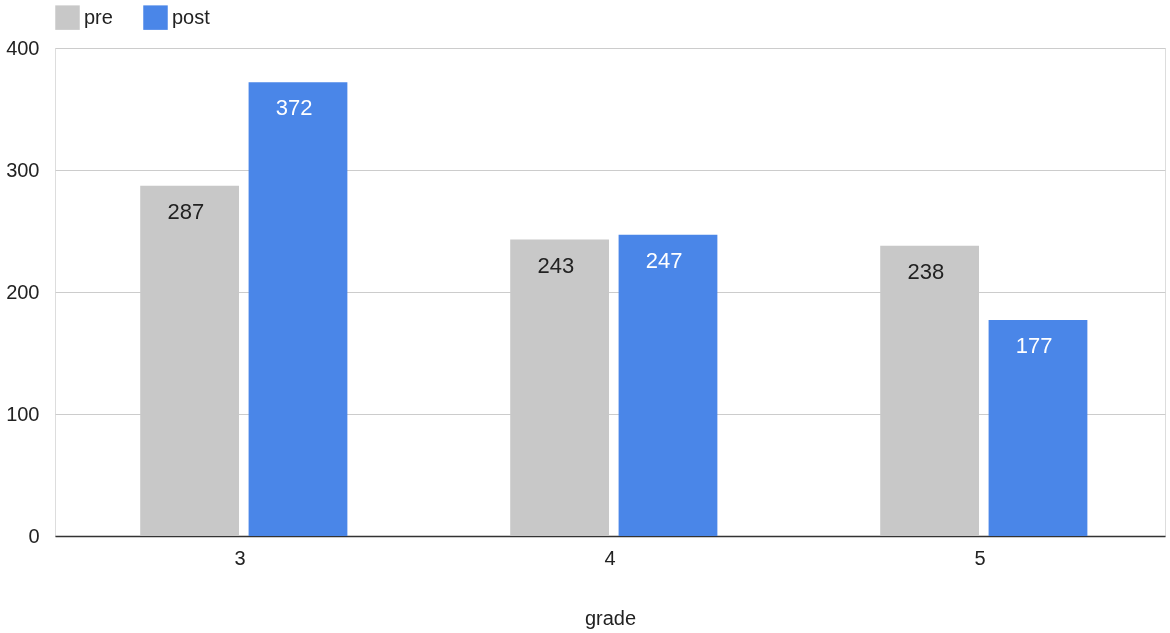  Describe the element at coordinates (294, 108) in the screenshot. I see `data-label: 372` at that location.